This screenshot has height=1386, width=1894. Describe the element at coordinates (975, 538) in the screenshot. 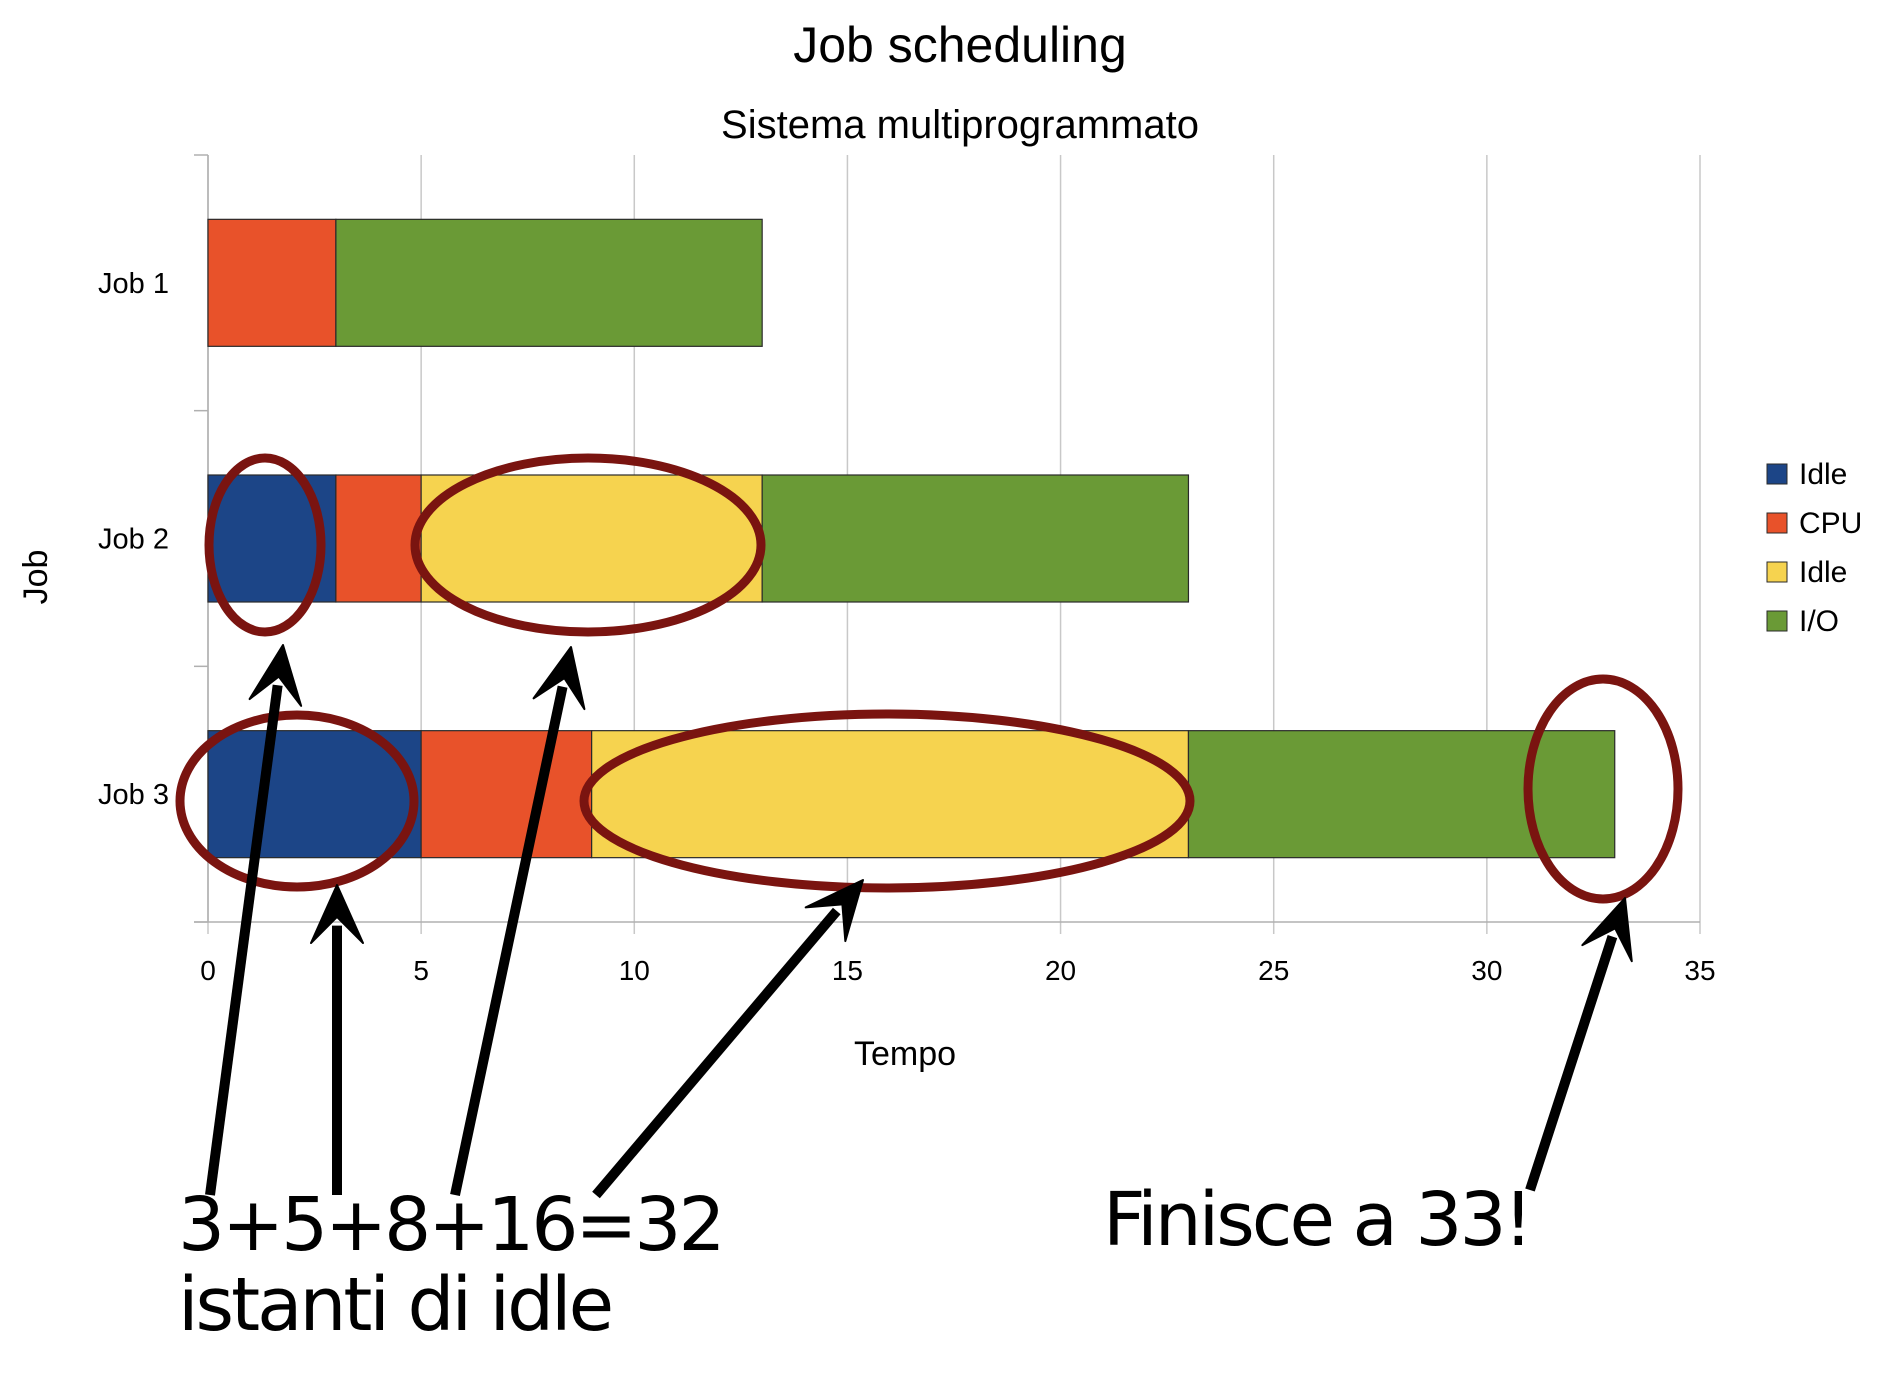

I see `bar-job2-seg3` at that location.